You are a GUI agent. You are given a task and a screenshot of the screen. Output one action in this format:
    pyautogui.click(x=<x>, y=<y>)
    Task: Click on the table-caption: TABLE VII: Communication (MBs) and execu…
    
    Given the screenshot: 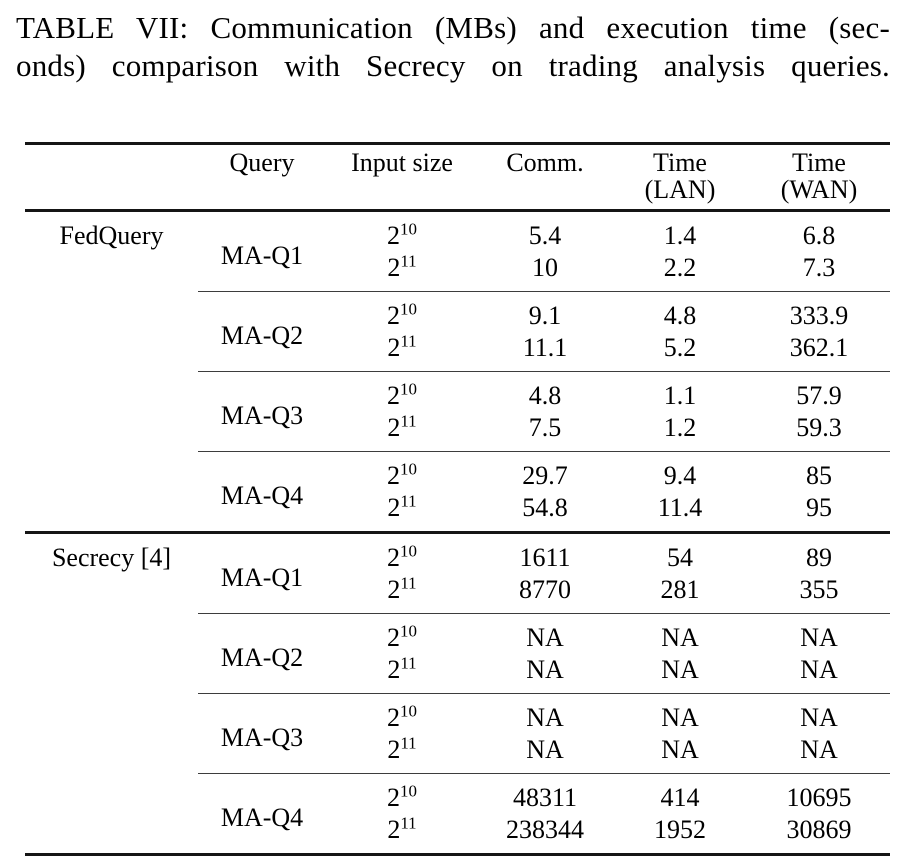 What is the action you would take?
    pyautogui.click(x=453, y=47)
    